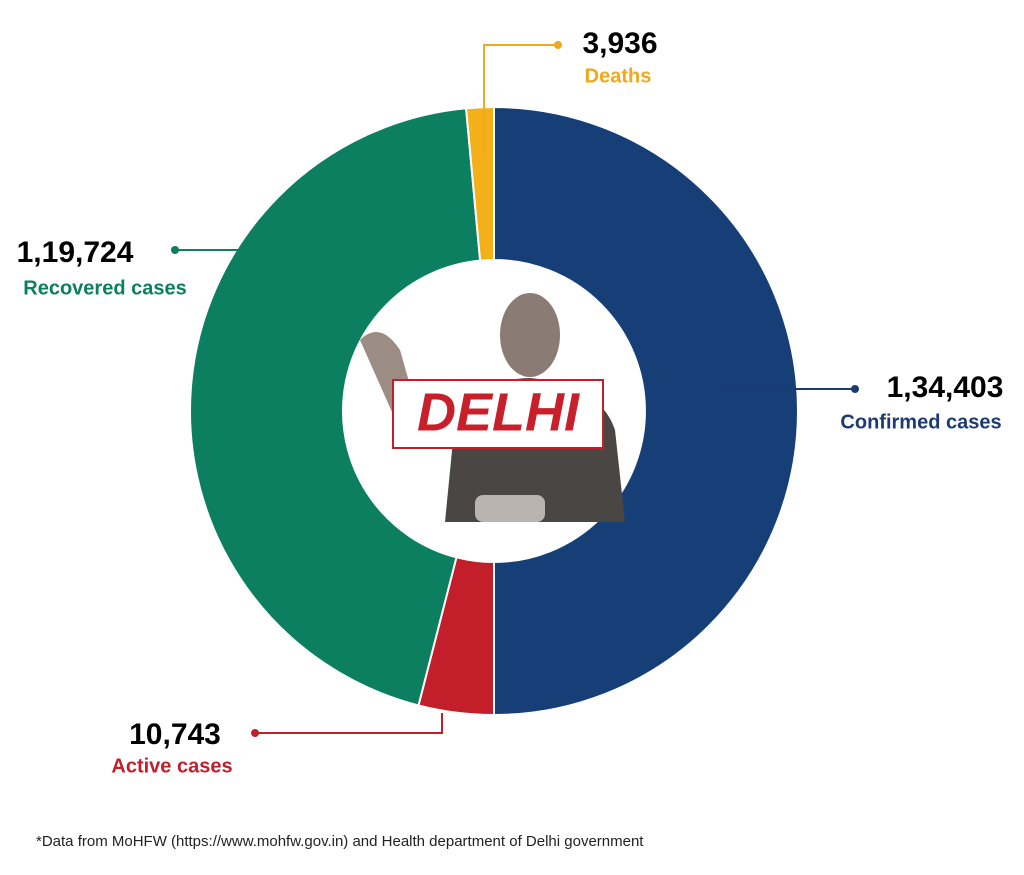 The height and width of the screenshot is (875, 1024). I want to click on legend-label: Recovered cases, so click(104, 288).